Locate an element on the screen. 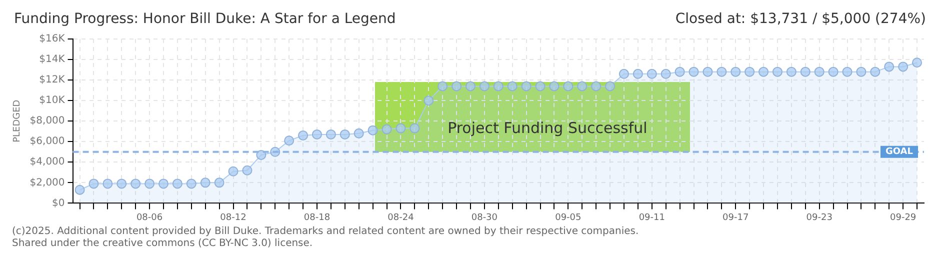  y-tick-label: $4,000 is located at coordinates (47, 162).